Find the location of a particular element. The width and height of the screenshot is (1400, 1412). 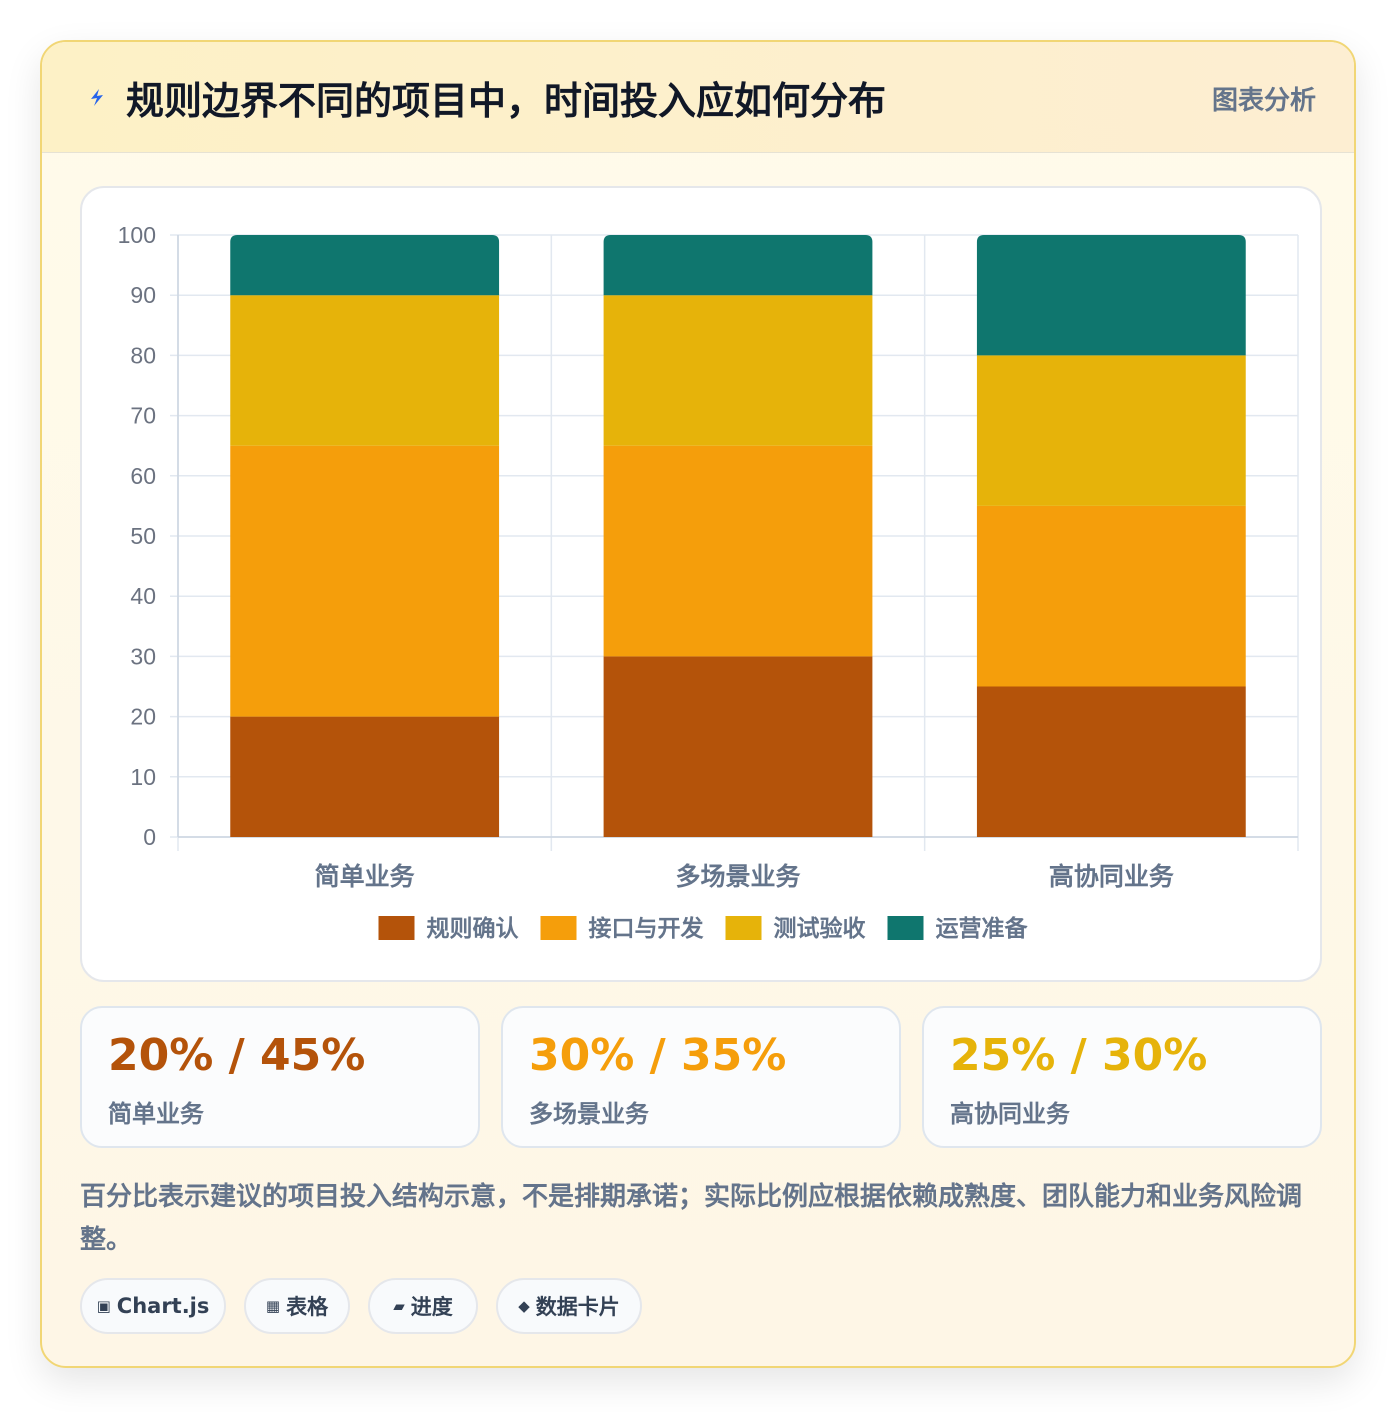

chart-analysis-tag: 图表分析 is located at coordinates (1263, 101).